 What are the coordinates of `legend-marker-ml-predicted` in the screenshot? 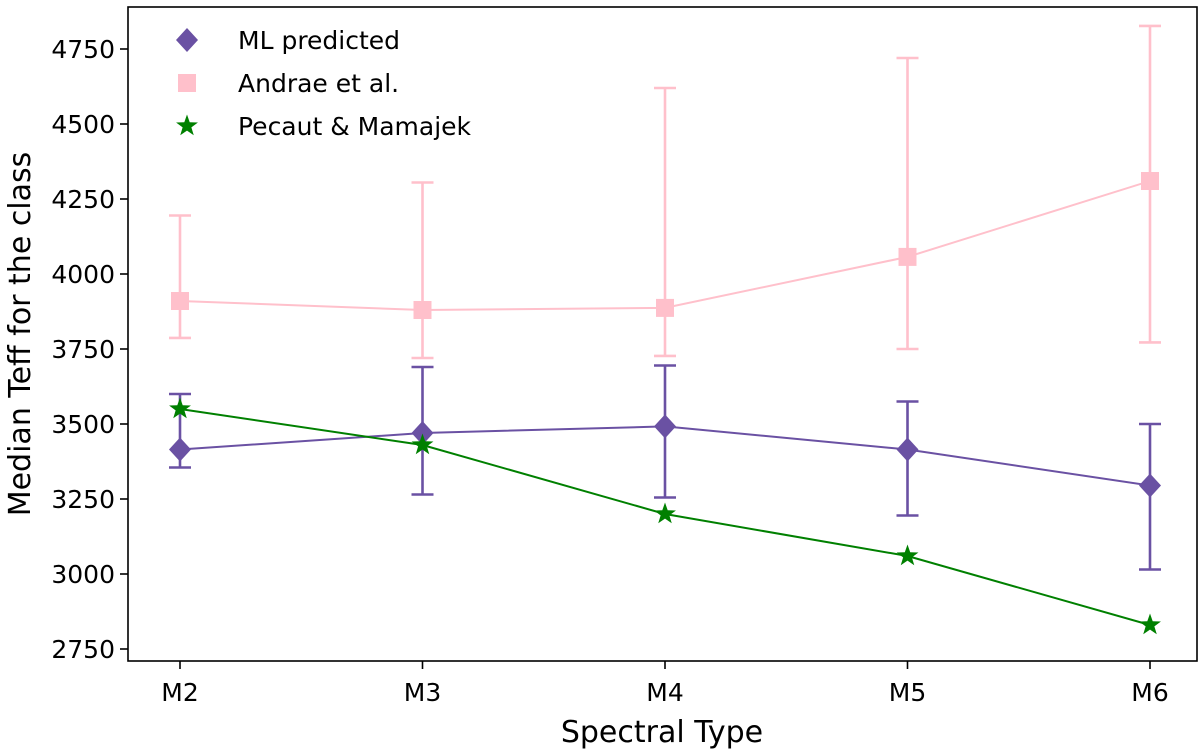 It's located at (187, 40).